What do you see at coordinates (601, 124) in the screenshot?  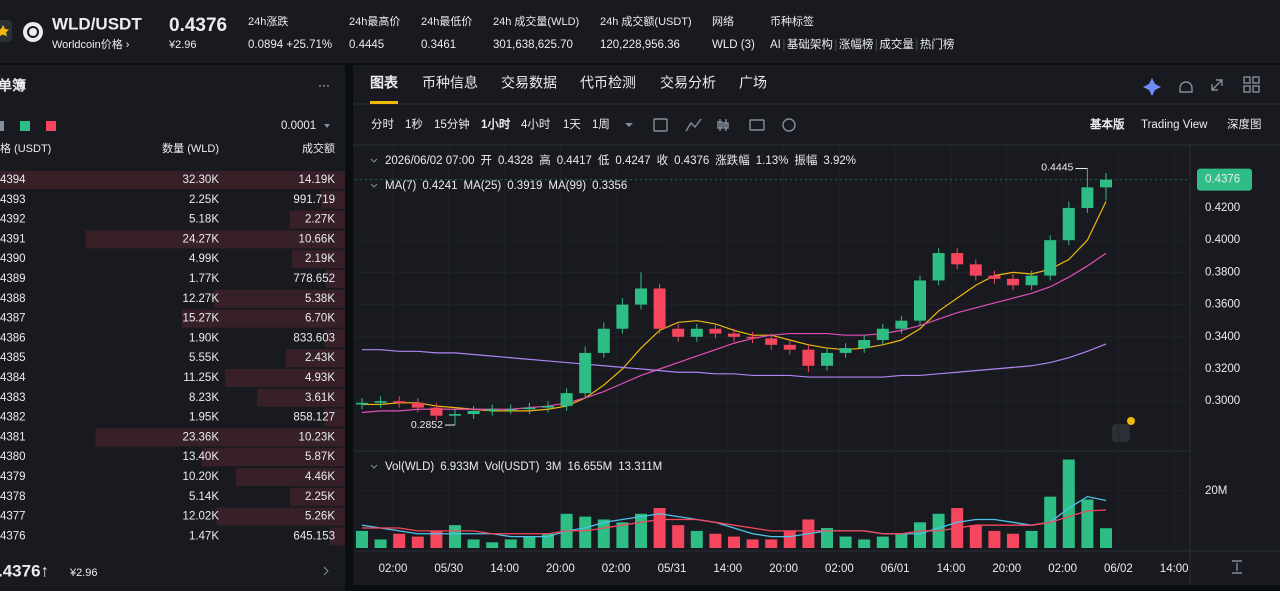 I see `interval: 1周` at bounding box center [601, 124].